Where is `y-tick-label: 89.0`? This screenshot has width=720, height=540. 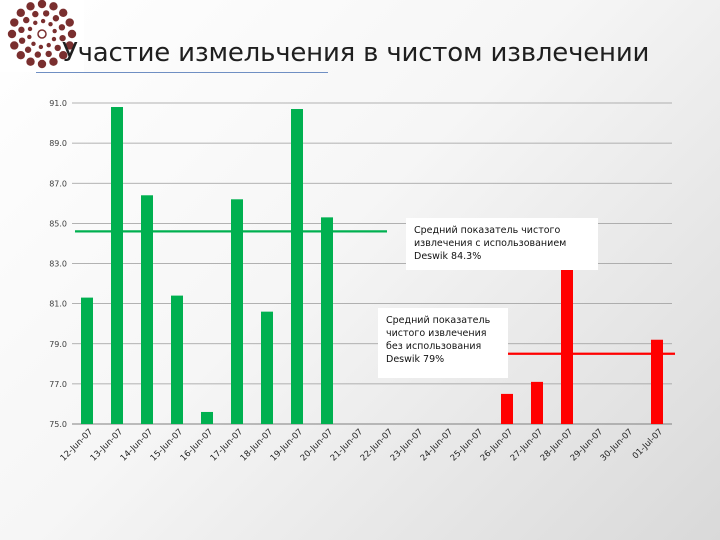 y-tick-label: 89.0 is located at coordinates (58, 143).